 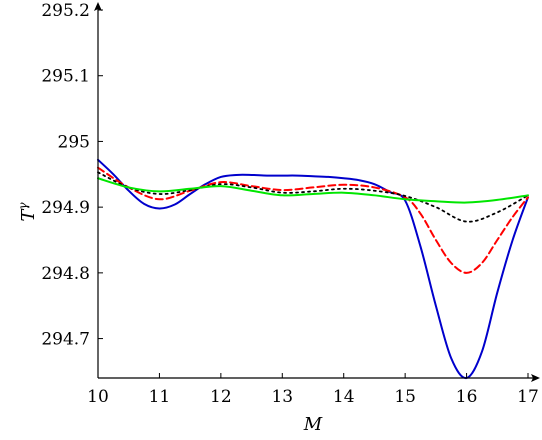 What do you see at coordinates (282, 397) in the screenshot?
I see `x-tick-label: 13` at bounding box center [282, 397].